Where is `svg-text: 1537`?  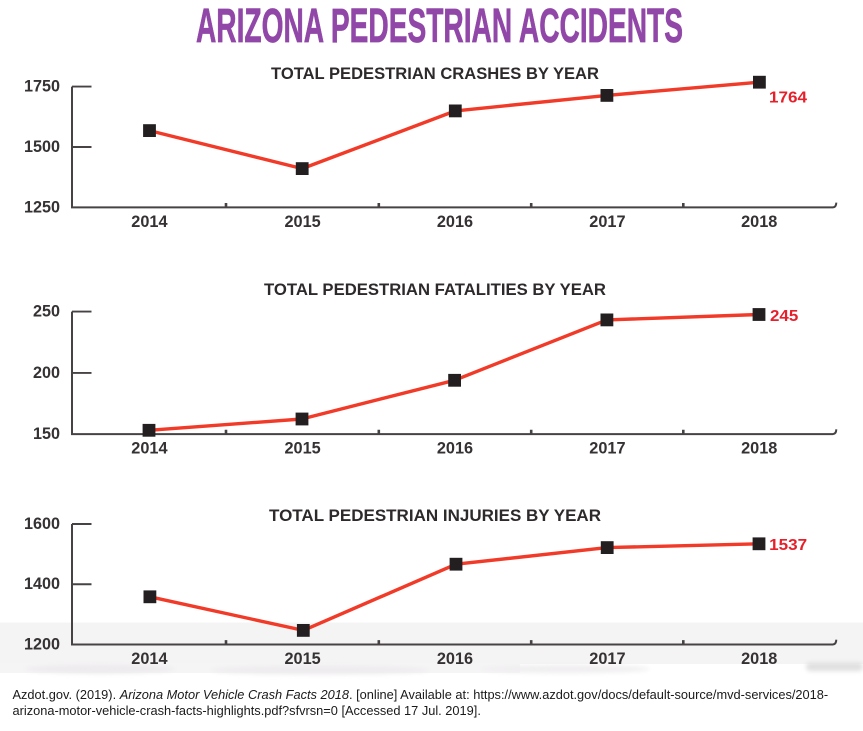 svg-text: 1537 is located at coordinates (788, 545).